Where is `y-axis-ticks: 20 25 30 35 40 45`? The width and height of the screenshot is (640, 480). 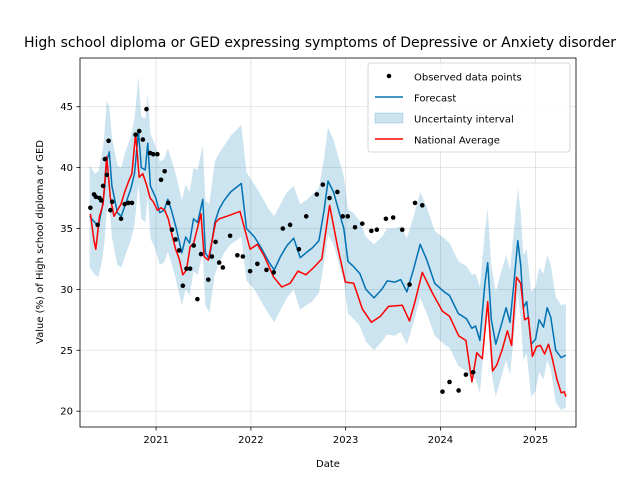 y-axis-ticks: 20 25 30 35 40 45 is located at coordinates (70, 260).